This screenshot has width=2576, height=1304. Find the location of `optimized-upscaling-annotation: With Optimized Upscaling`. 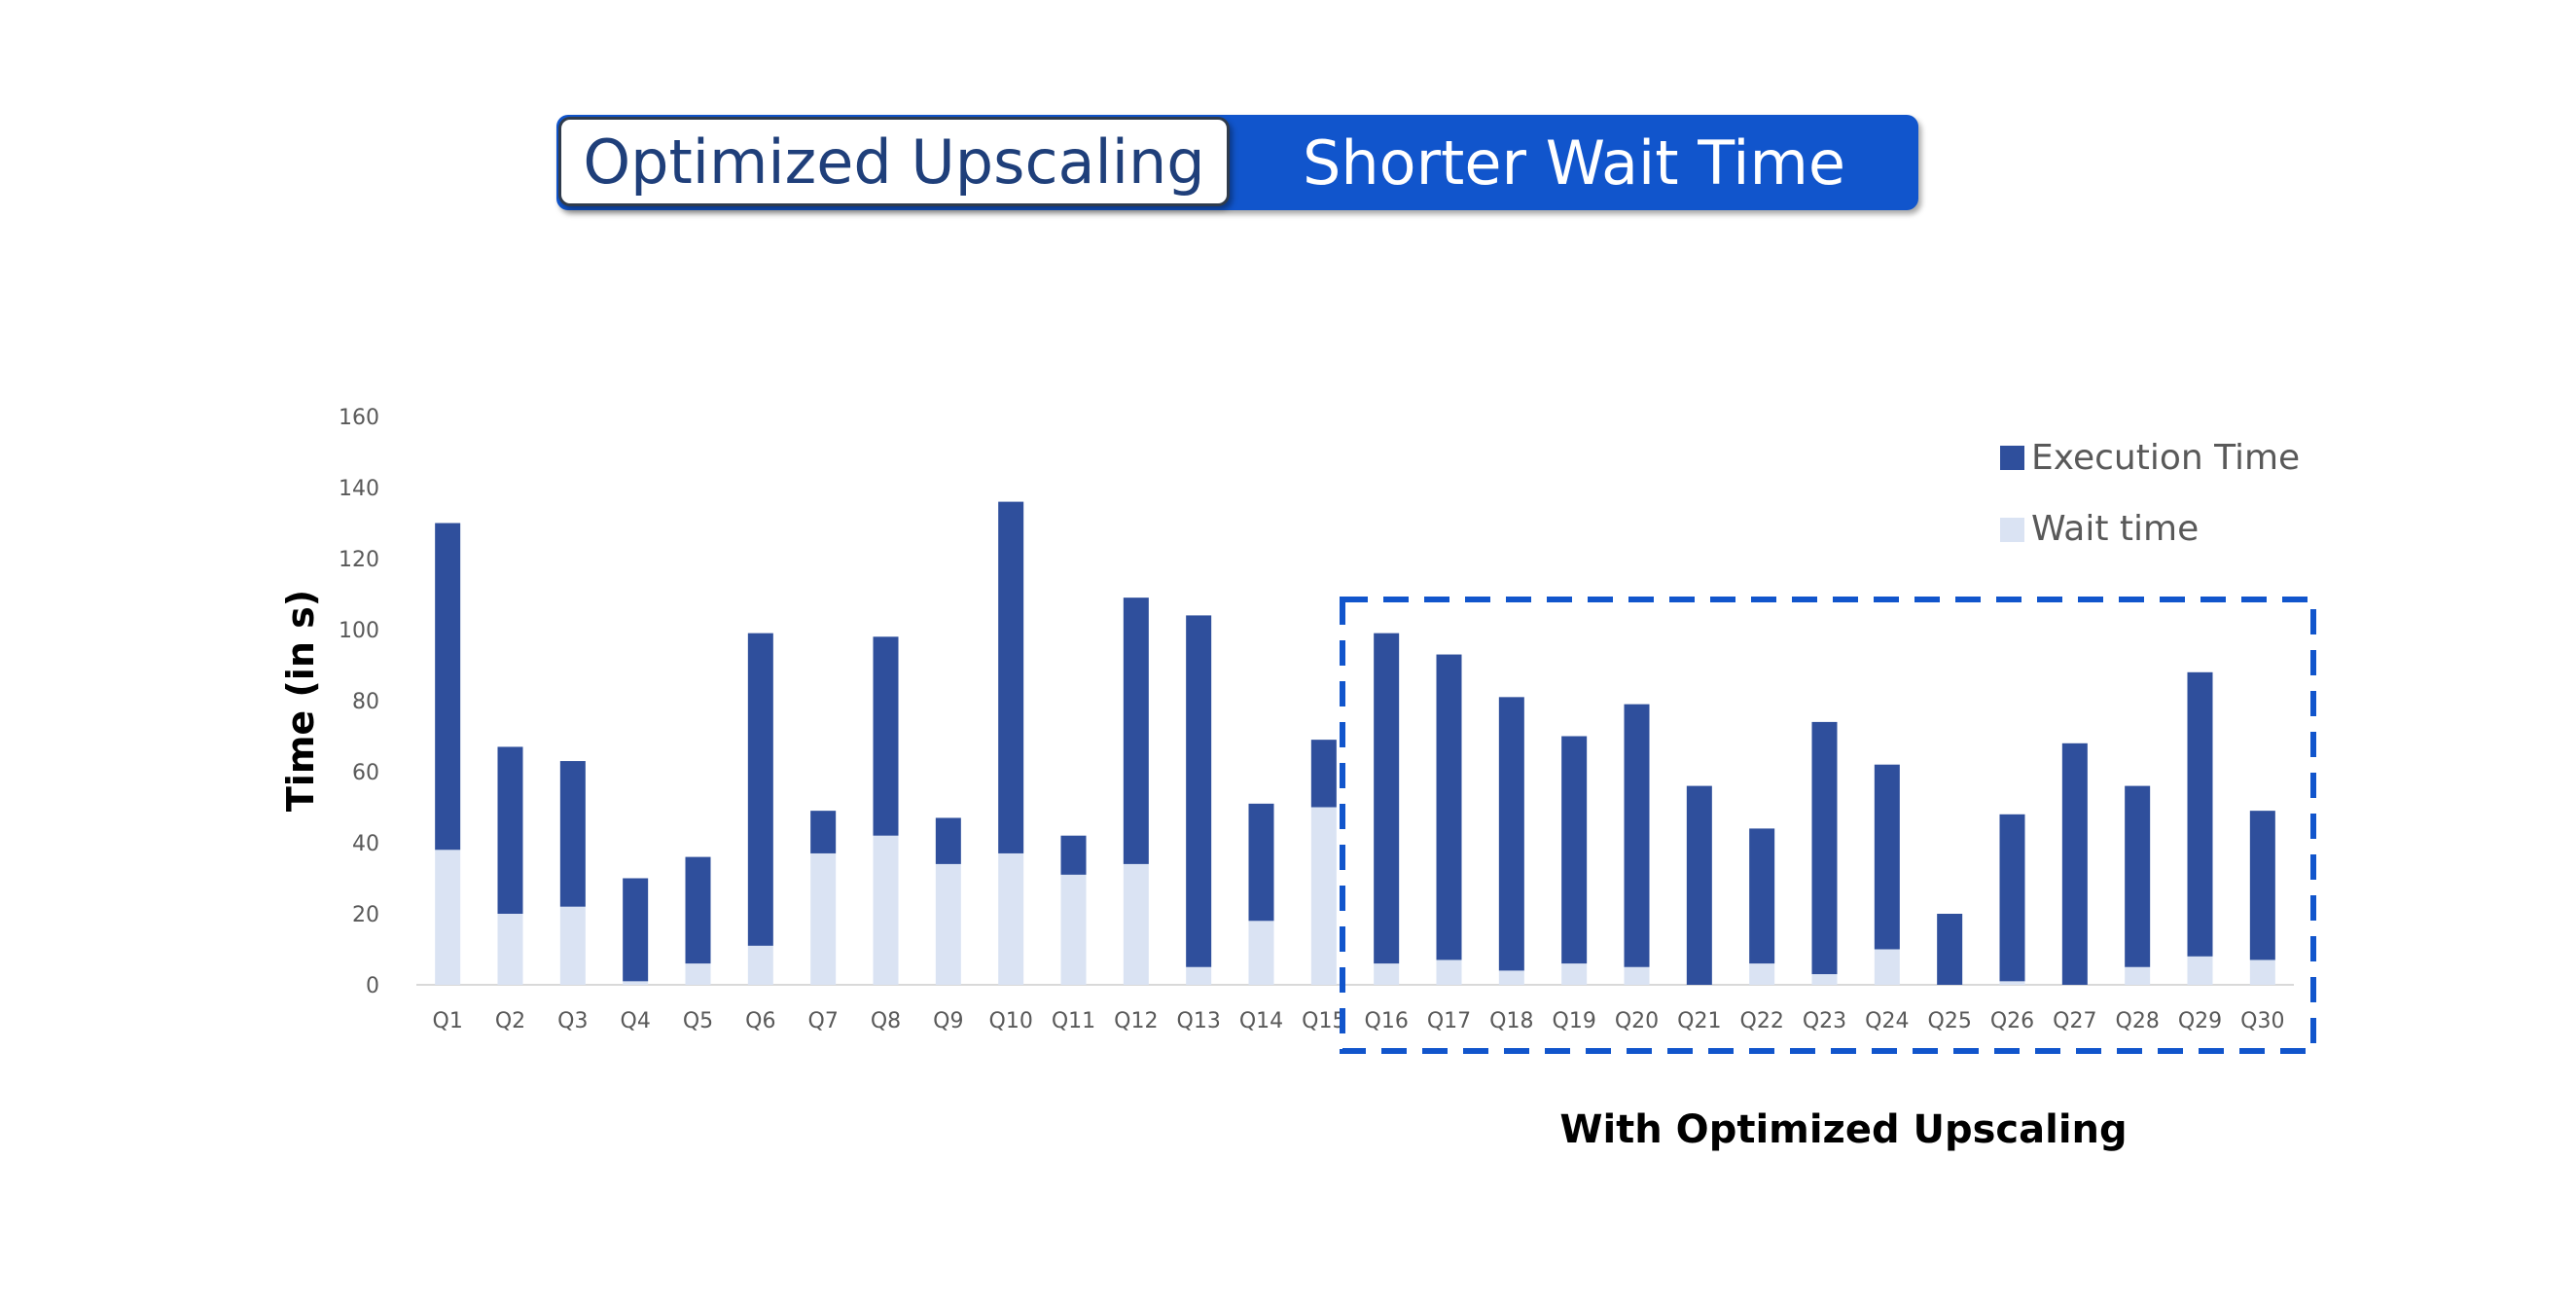

optimized-upscaling-annotation: With Optimized Upscaling is located at coordinates (1843, 1129).